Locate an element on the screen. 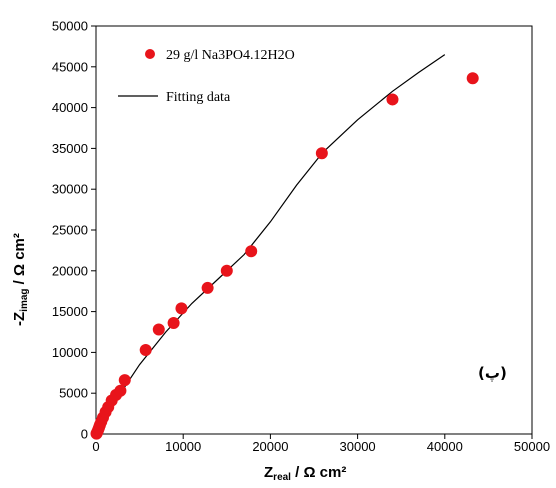 Image resolution: width=556 pixels, height=488 pixels. x-axis-title-sub: real is located at coordinates (282, 477).